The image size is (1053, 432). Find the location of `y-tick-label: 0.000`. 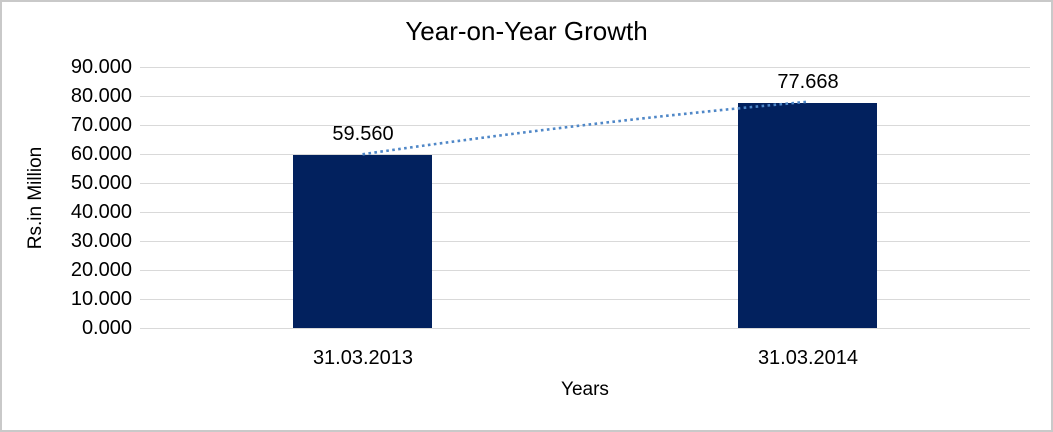

y-tick-label: 0.000 is located at coordinates (106, 328).